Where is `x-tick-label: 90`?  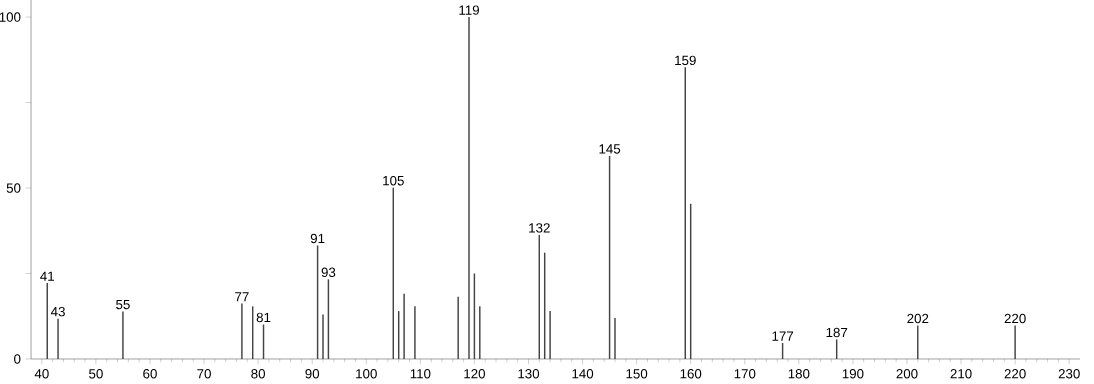
x-tick-label: 90 is located at coordinates (312, 374).